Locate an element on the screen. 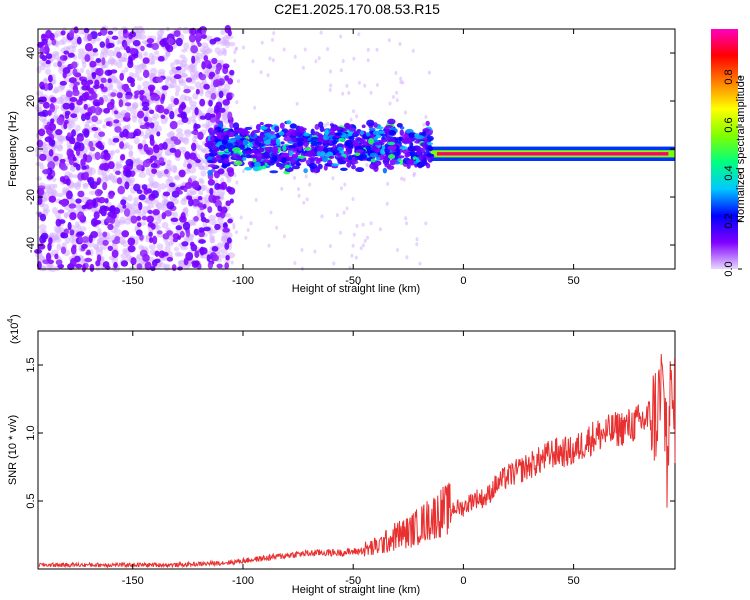 Image resolution: width=750 pixels, height=600 pixels. spectrogram-y-tick-label: -40 is located at coordinates (31, 245).